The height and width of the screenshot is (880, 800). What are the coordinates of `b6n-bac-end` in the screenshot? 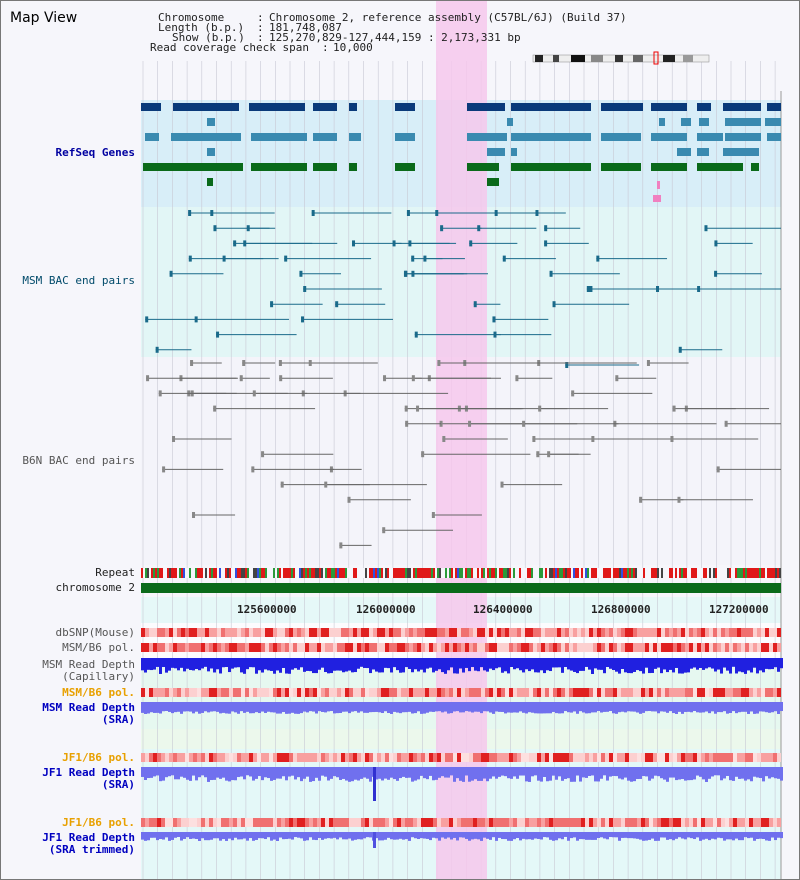 It's located at (174, 439).